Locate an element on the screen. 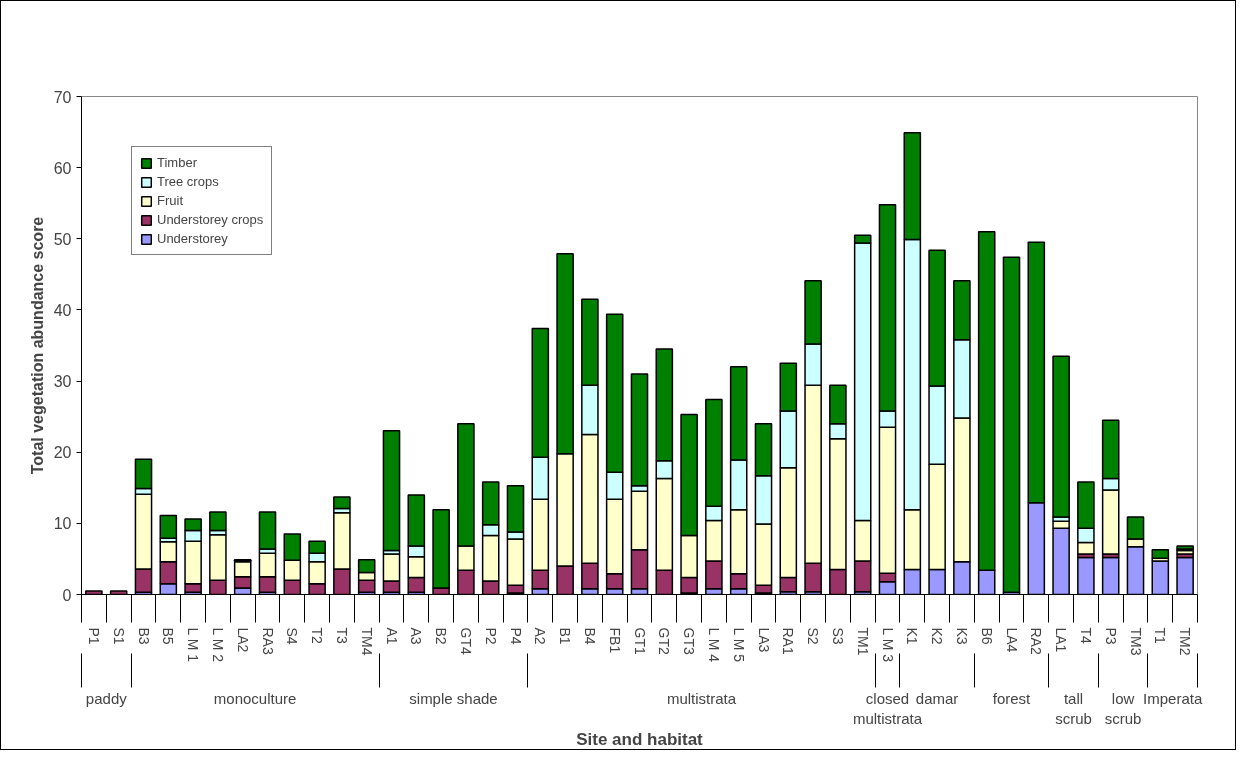  x-tick-label: L M 3 is located at coordinates (887, 645).